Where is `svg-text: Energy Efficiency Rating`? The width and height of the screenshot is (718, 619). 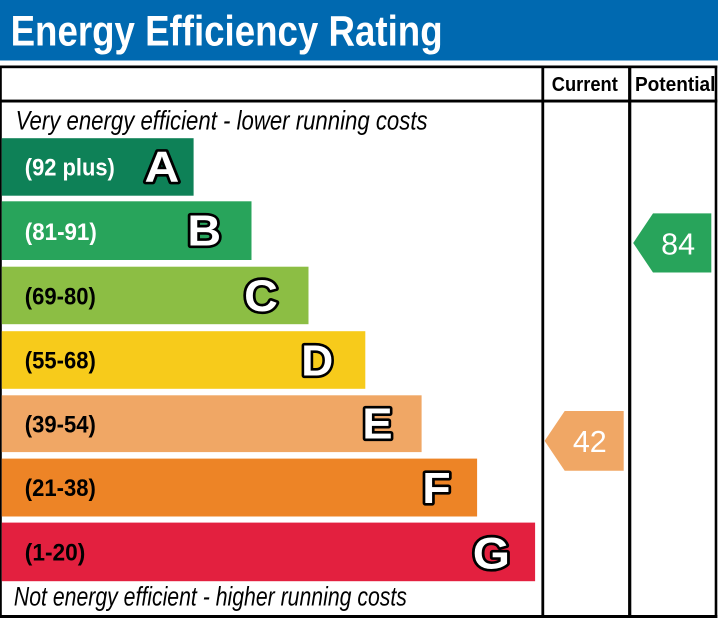
svg-text: Energy Efficiency Rating is located at coordinates (227, 32).